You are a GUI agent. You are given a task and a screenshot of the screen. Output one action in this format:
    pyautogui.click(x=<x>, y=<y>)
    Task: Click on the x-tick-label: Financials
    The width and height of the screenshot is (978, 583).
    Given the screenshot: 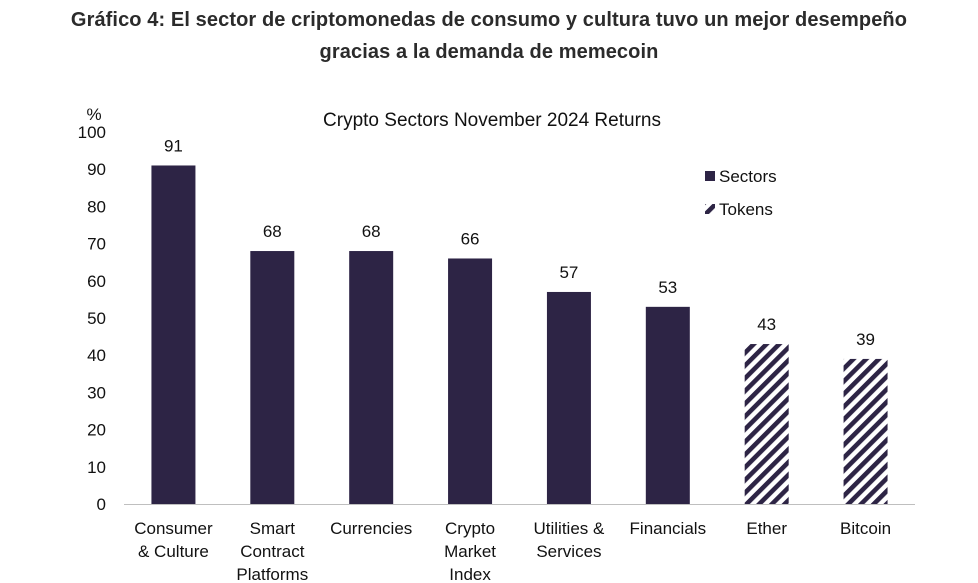 What is the action you would take?
    pyautogui.click(x=668, y=528)
    